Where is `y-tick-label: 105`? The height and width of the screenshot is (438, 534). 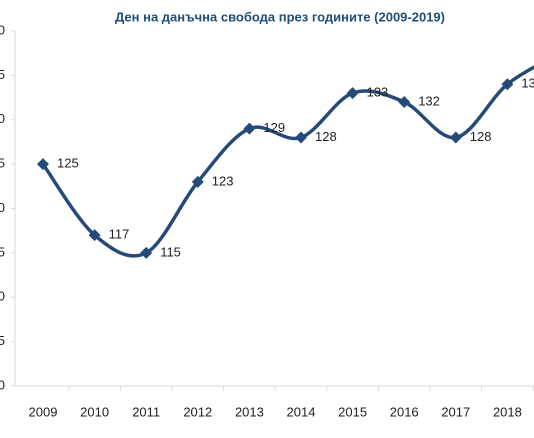 y-tick-label: 105 is located at coordinates (2, 340).